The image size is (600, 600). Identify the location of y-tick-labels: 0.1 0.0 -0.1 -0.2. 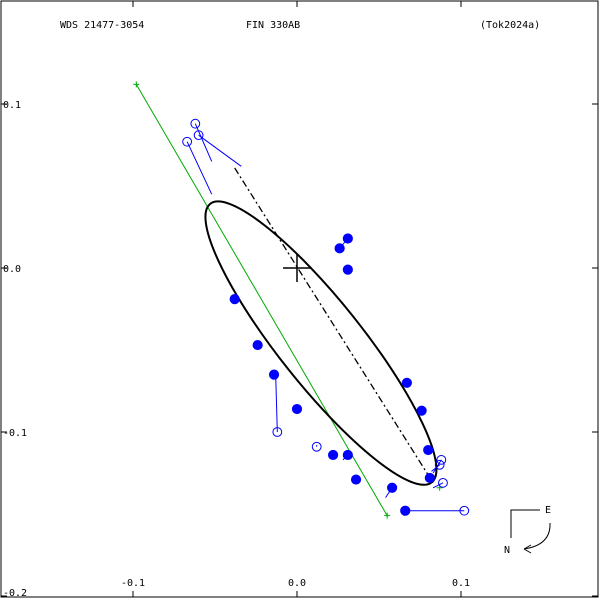
(15, 349).